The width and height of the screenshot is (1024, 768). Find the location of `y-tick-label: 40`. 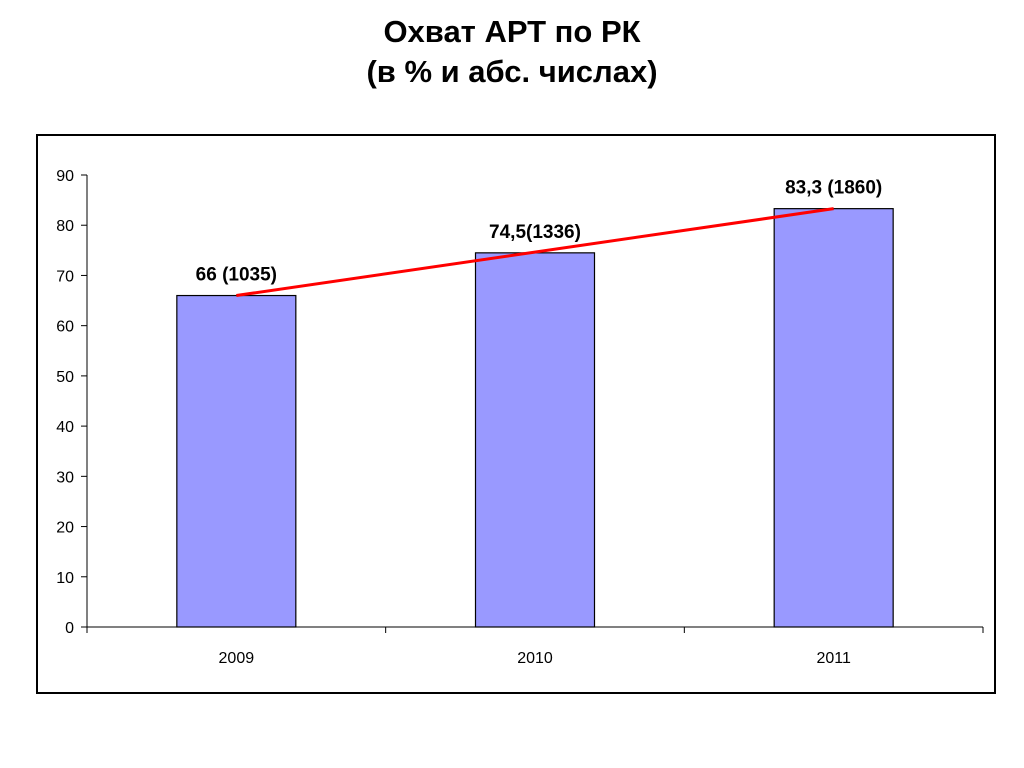

y-tick-label: 40 is located at coordinates (65, 427).